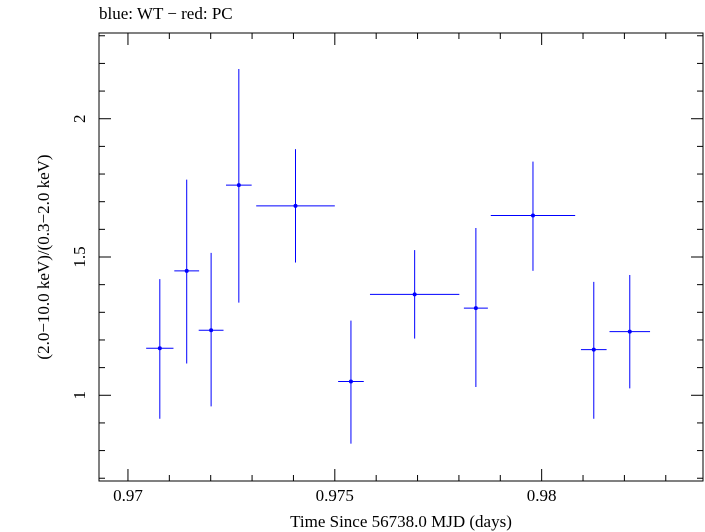  I want to click on y-tick-label: 2, so click(79, 118).